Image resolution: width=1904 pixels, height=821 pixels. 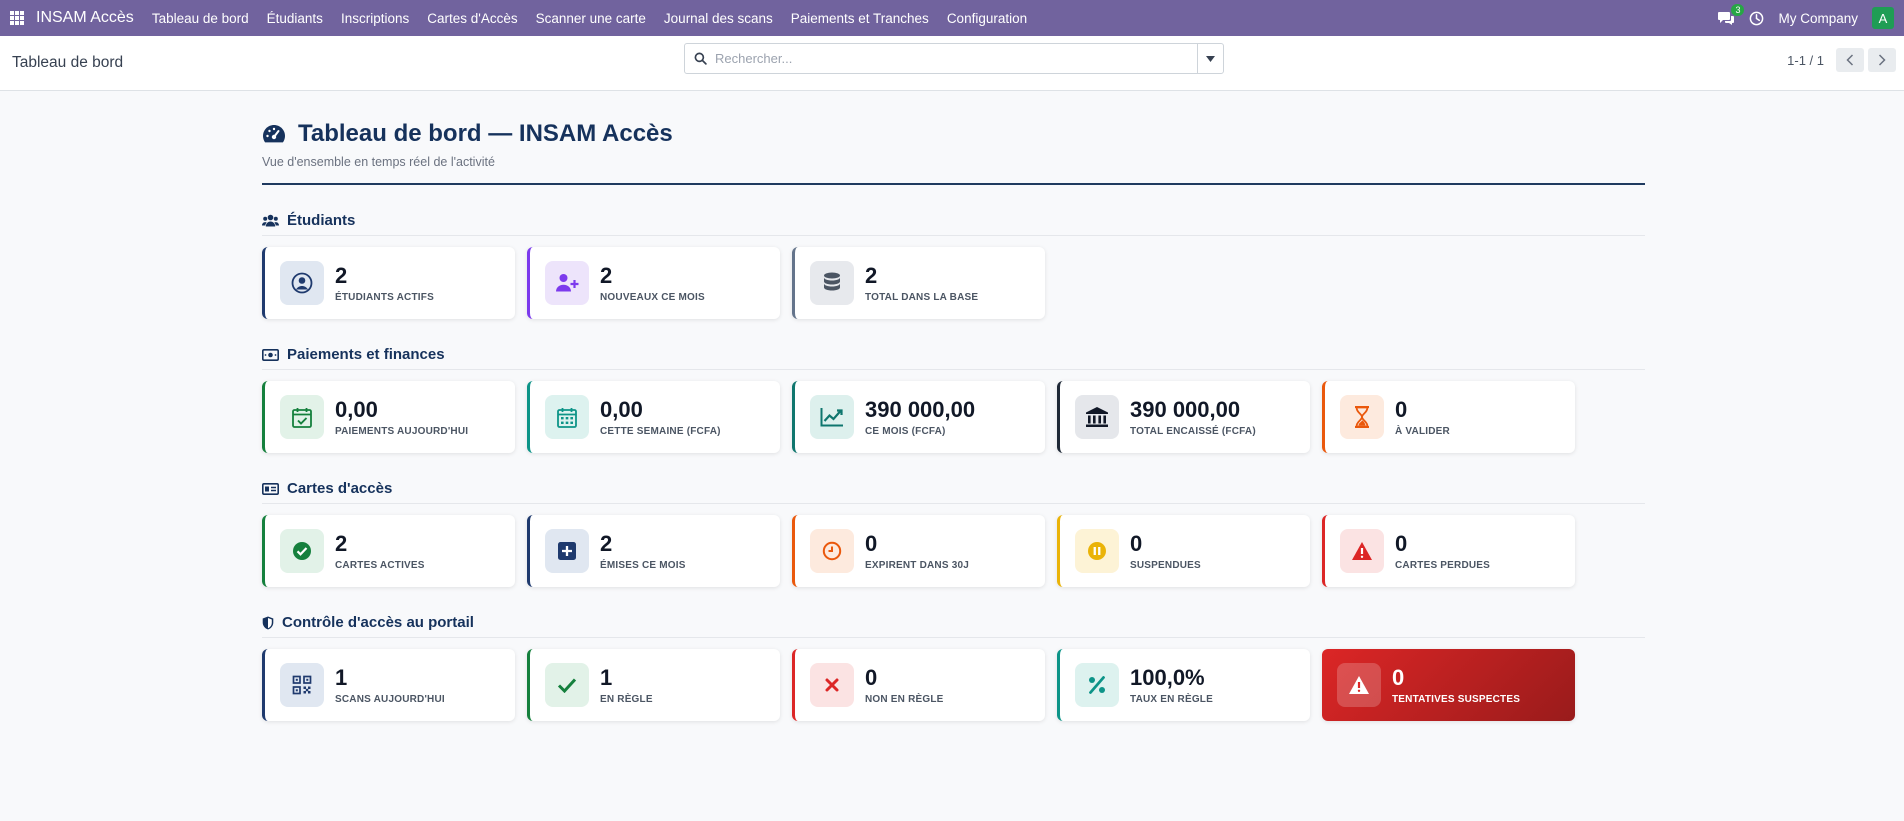 What do you see at coordinates (567, 417) in the screenshot?
I see `calendar-icon` at bounding box center [567, 417].